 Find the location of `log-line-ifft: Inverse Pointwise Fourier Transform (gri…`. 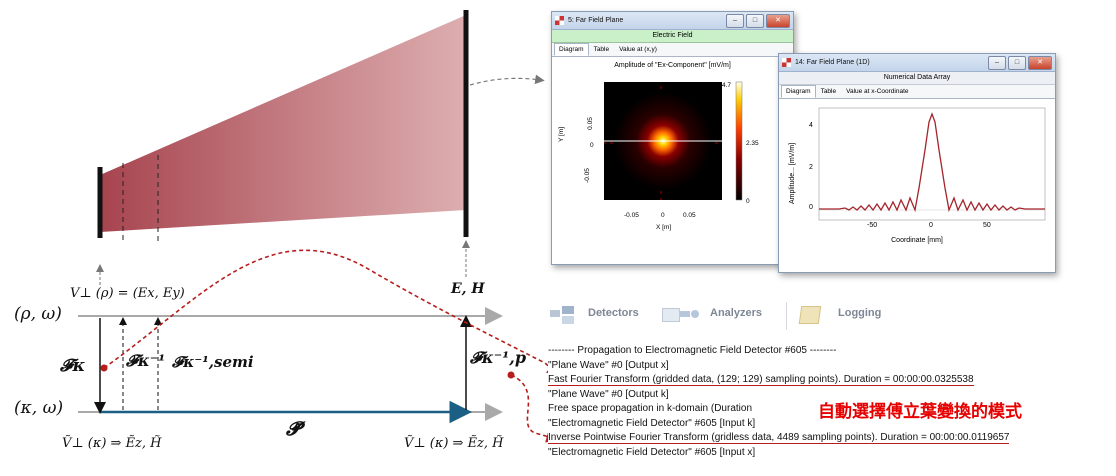

log-line-ifft: Inverse Pointwise Fourier Transform (gri… is located at coordinates (832, 438).